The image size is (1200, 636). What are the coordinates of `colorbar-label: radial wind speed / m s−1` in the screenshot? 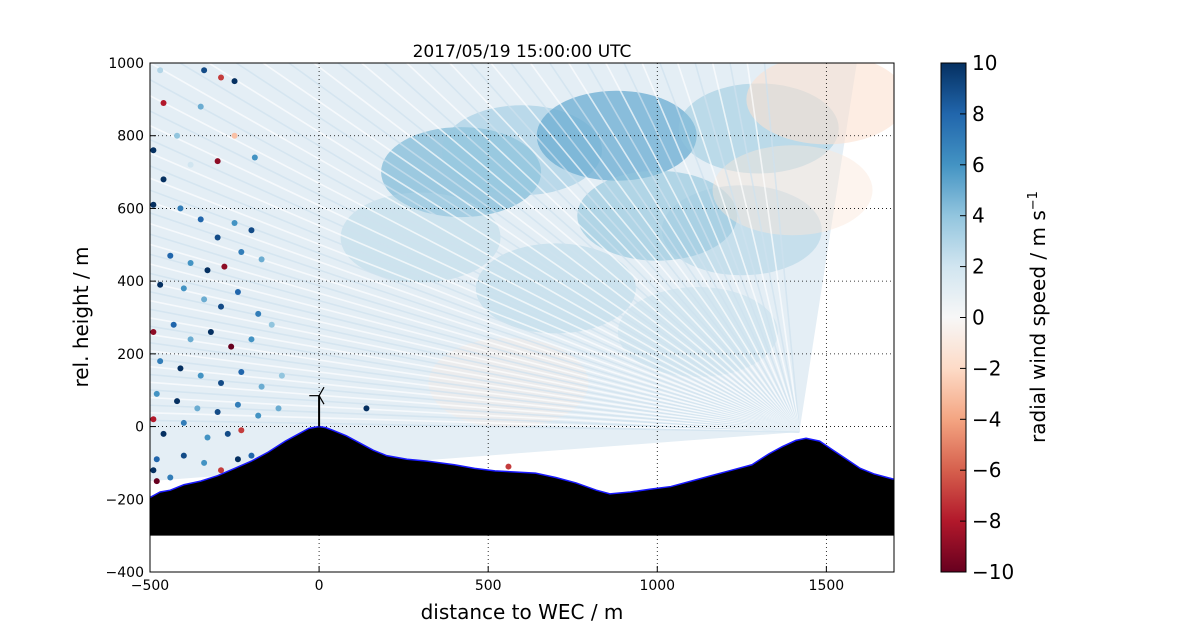 It's located at (1038, 317).